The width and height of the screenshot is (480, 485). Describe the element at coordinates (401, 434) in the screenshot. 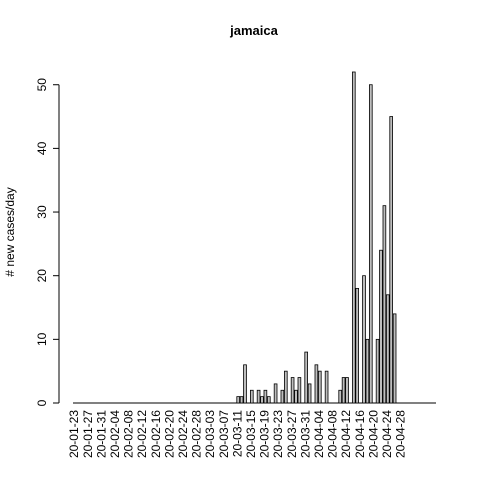

I see `x-tick-label: 20-04-28` at that location.